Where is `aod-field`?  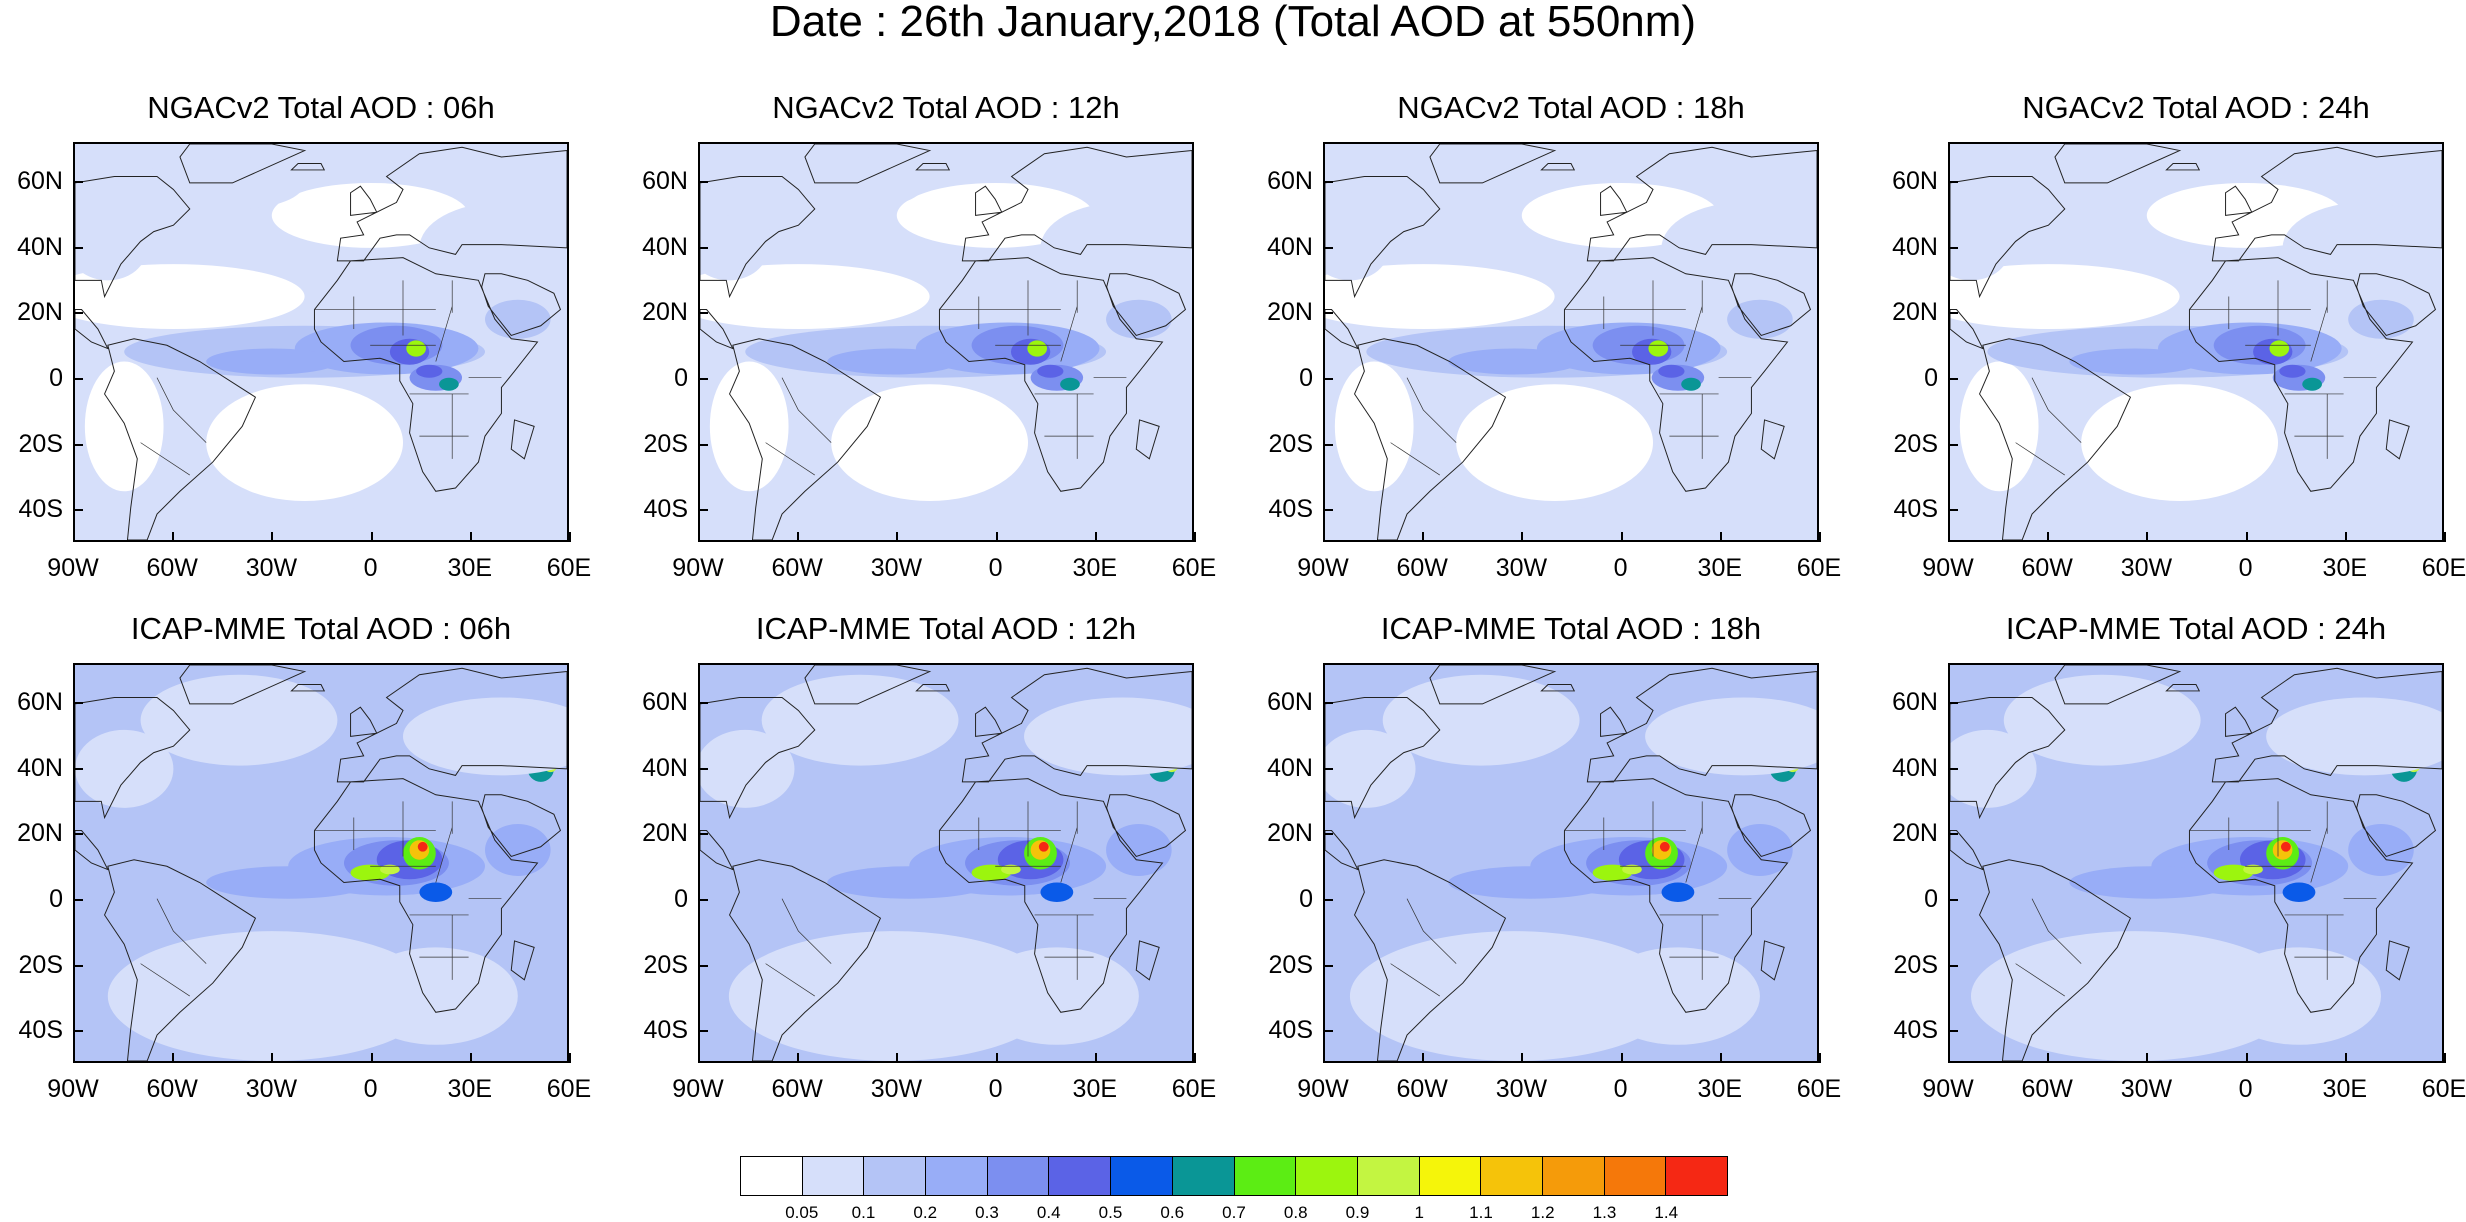
aod-field is located at coordinates (321, 342).